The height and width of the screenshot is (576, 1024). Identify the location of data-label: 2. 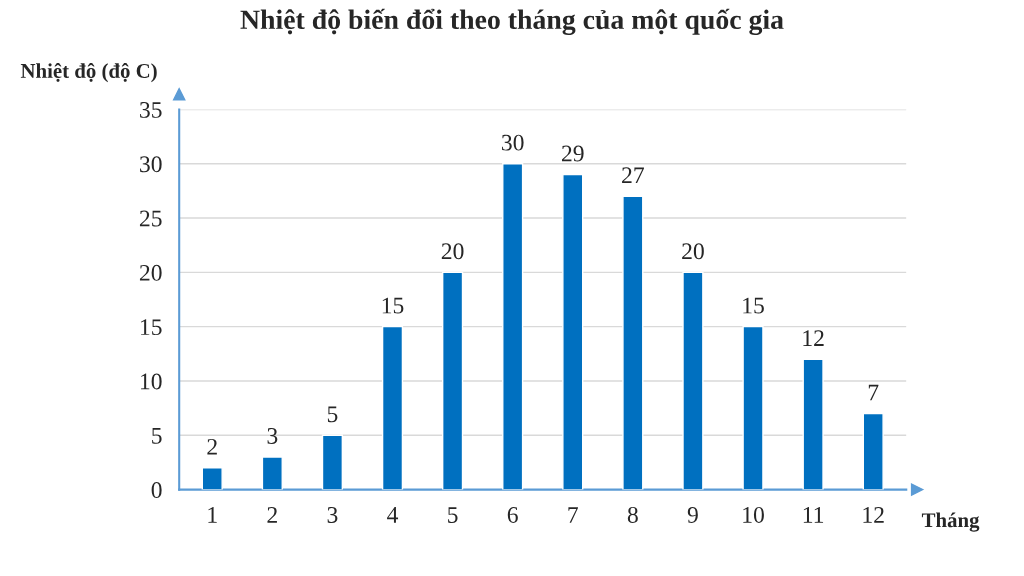
(212, 446).